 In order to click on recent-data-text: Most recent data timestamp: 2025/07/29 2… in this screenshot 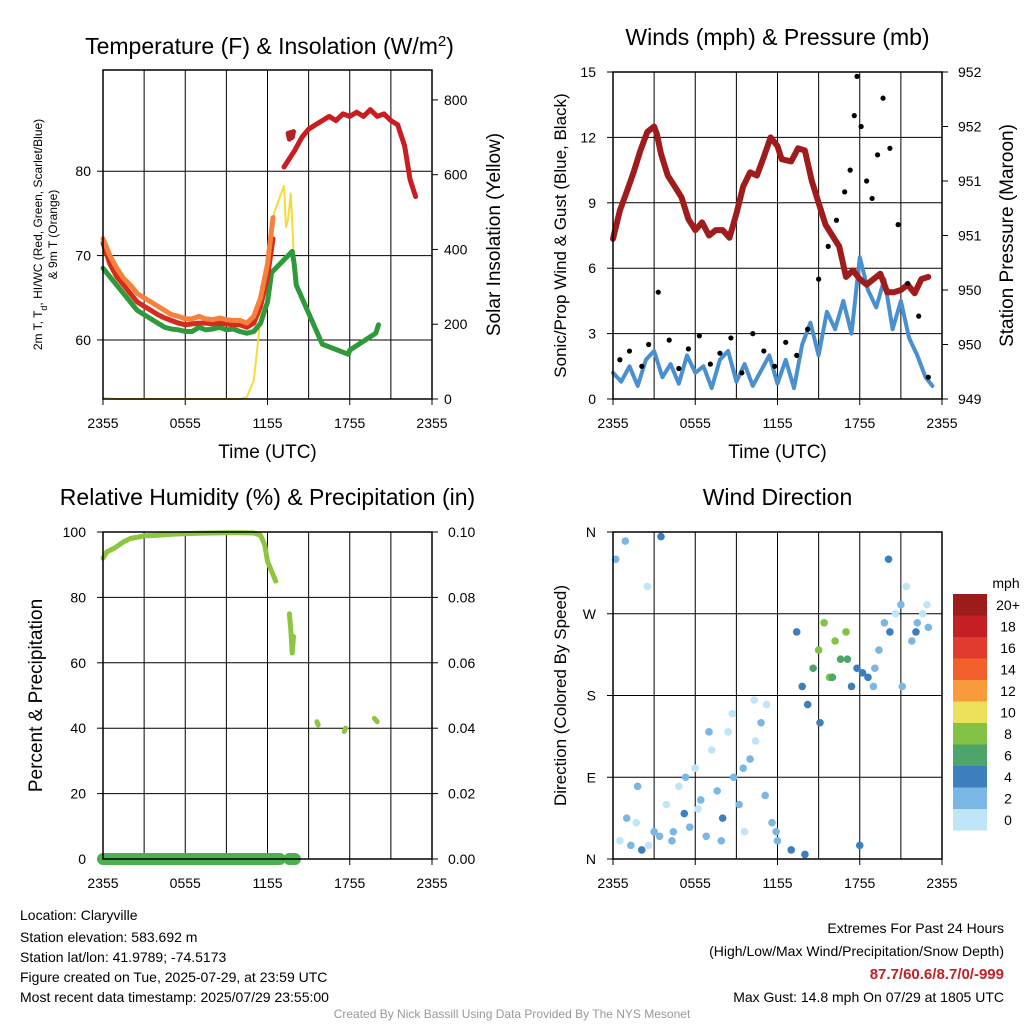, I will do `click(174, 997)`.